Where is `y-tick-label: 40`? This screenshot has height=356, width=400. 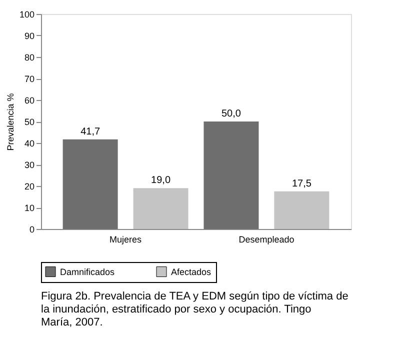 y-tick-label: 40 is located at coordinates (29, 143).